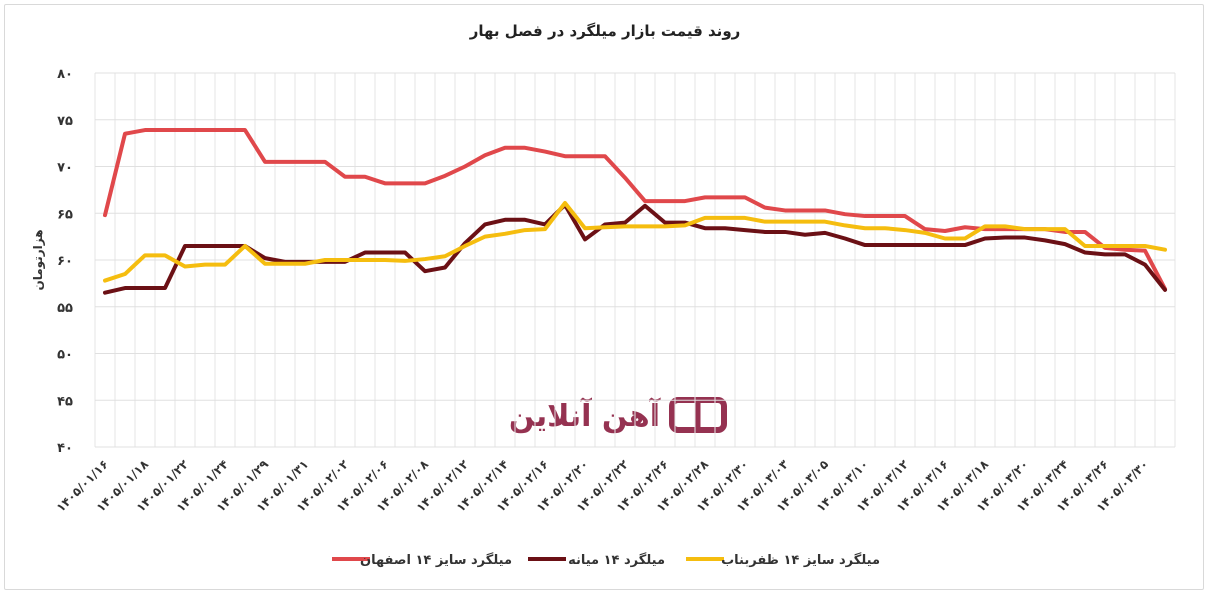  I want to click on legend-label: میلگرد سایز ۱۴ اصفهان, so click(436, 560).